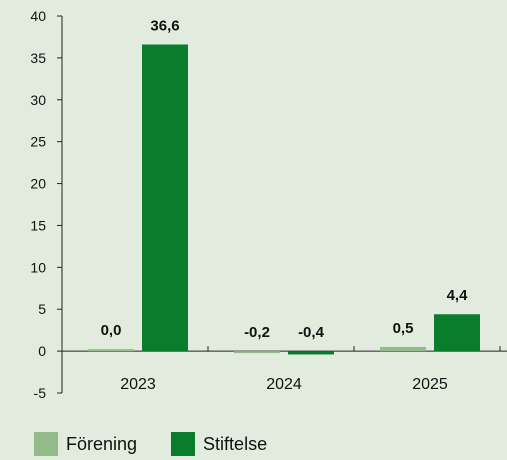 This screenshot has width=507, height=460. Describe the element at coordinates (38, 58) in the screenshot. I see `y-tick-label: 35` at that location.